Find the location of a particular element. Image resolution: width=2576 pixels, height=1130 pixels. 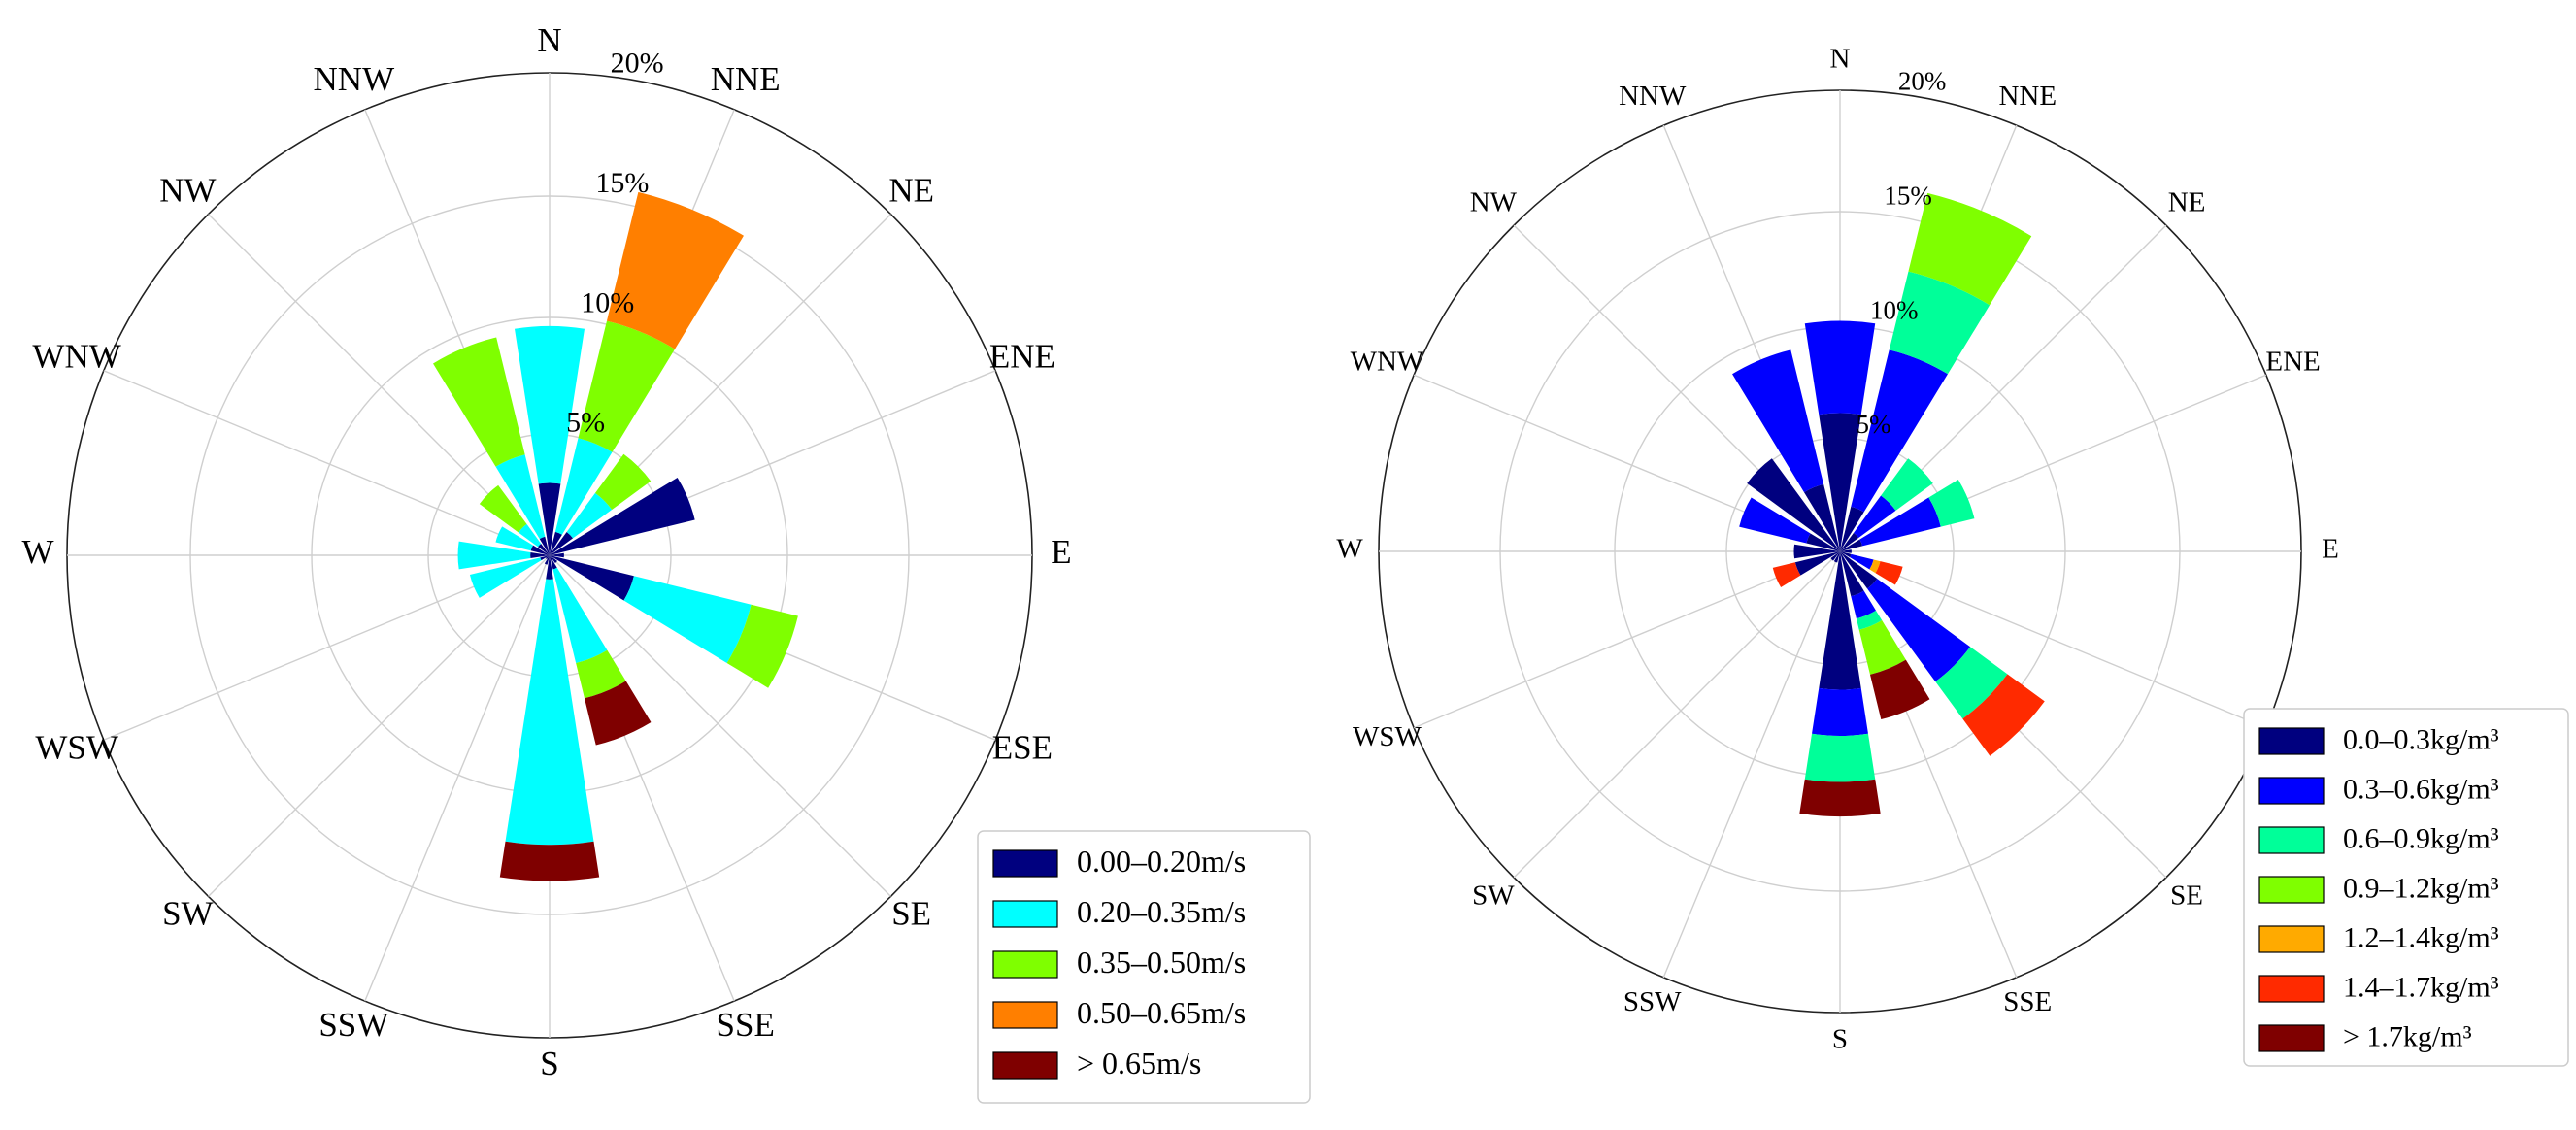

direction-label-se: SE is located at coordinates (911, 914).